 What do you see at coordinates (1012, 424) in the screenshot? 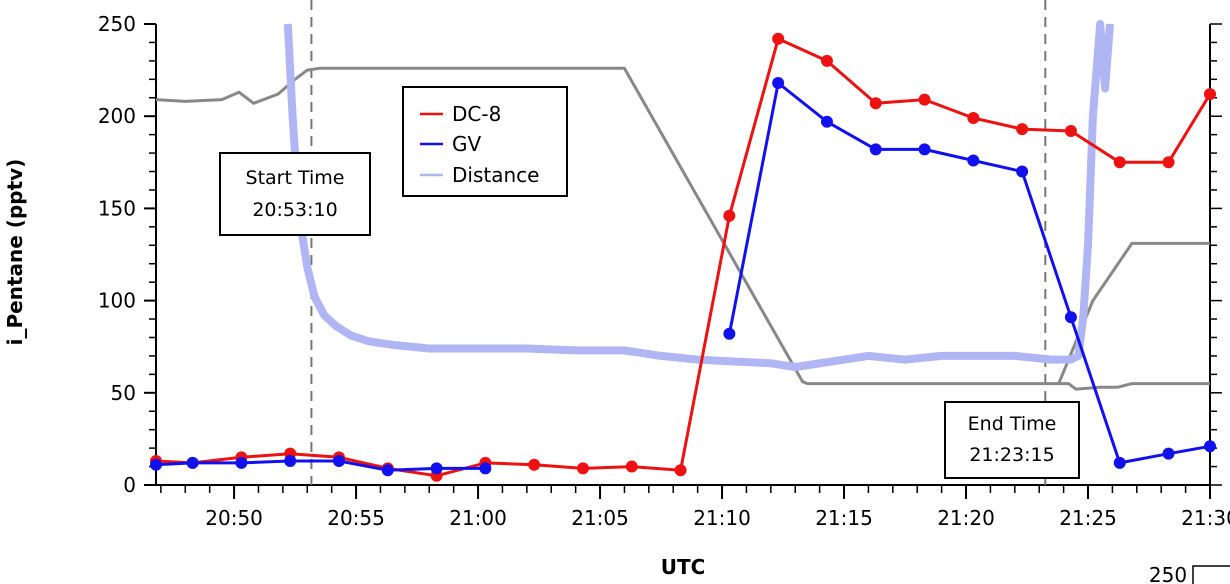
I see `end-time-label: End Time` at bounding box center [1012, 424].